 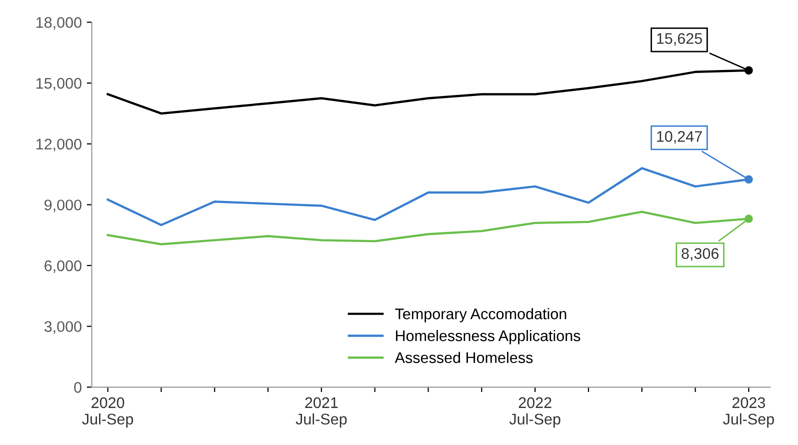 I want to click on legend-label: Homelessness Applications, so click(x=488, y=337).